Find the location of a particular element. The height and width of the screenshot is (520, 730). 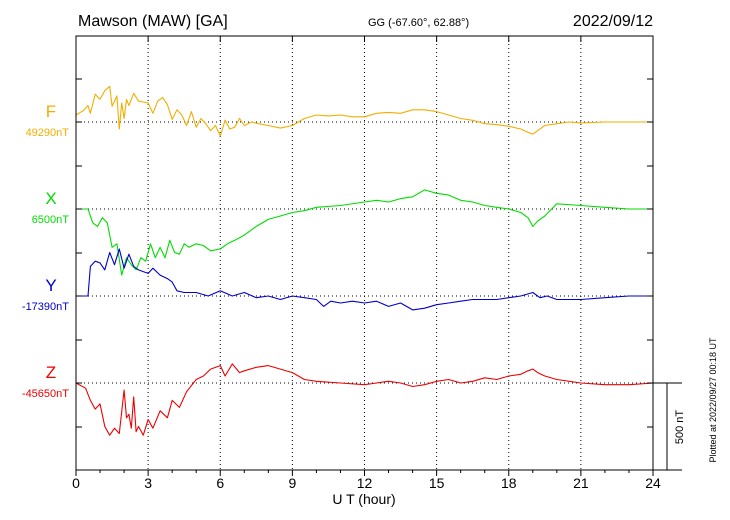

x-tick-label: 0 is located at coordinates (76, 483).